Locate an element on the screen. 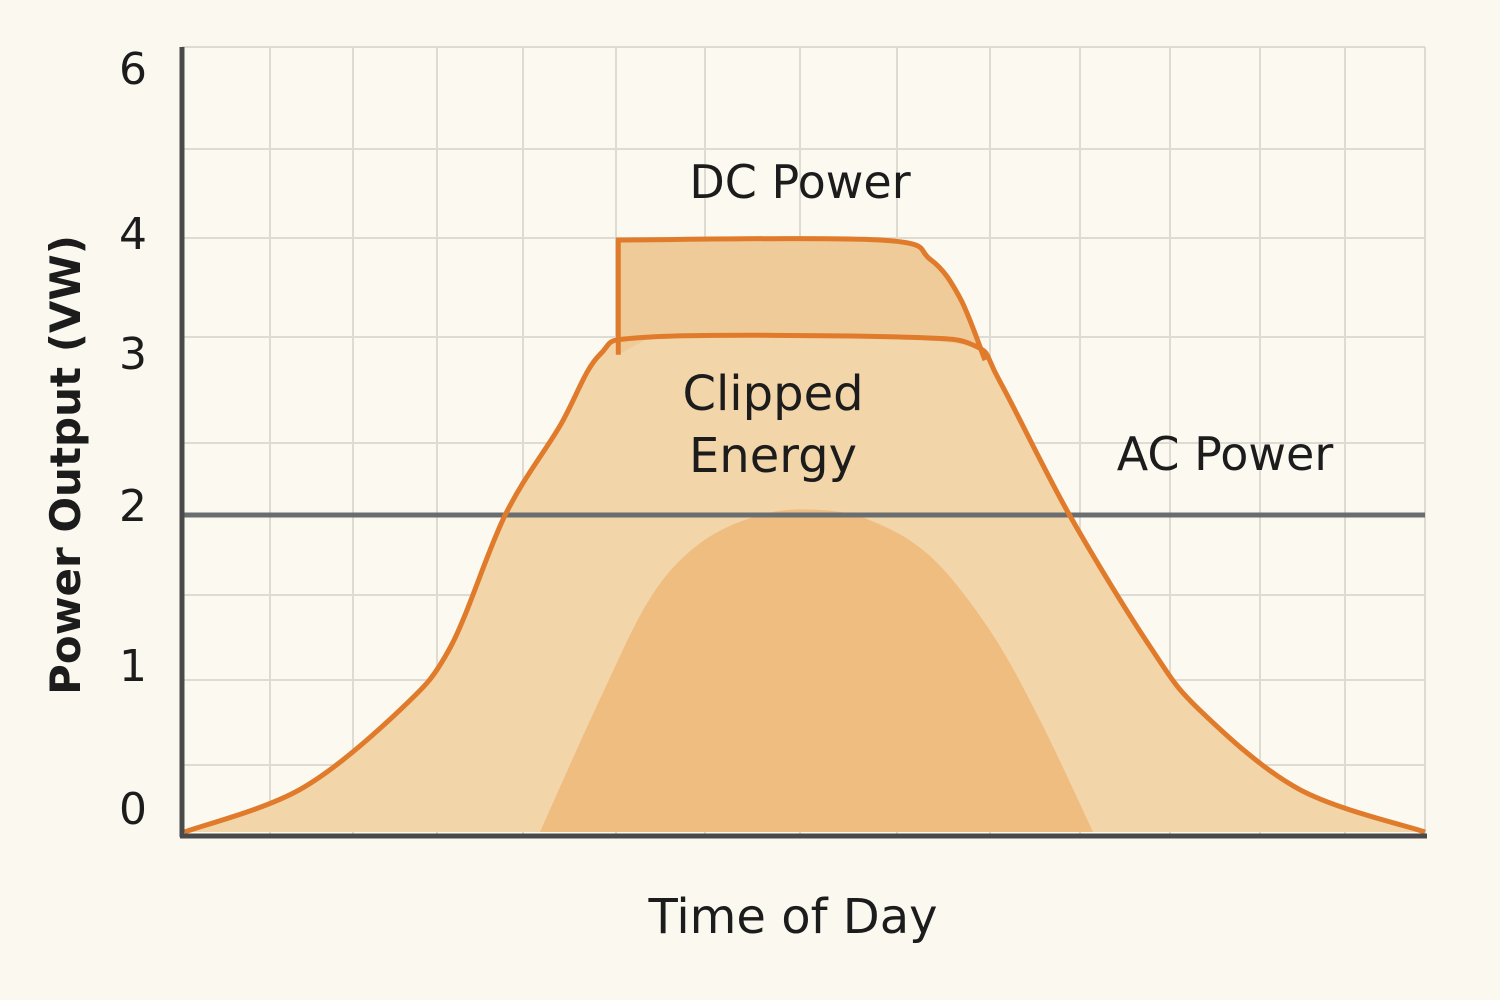 Image resolution: width=1500 pixels, height=1000 pixels. ac-power-label: AC Power is located at coordinates (1225, 454).